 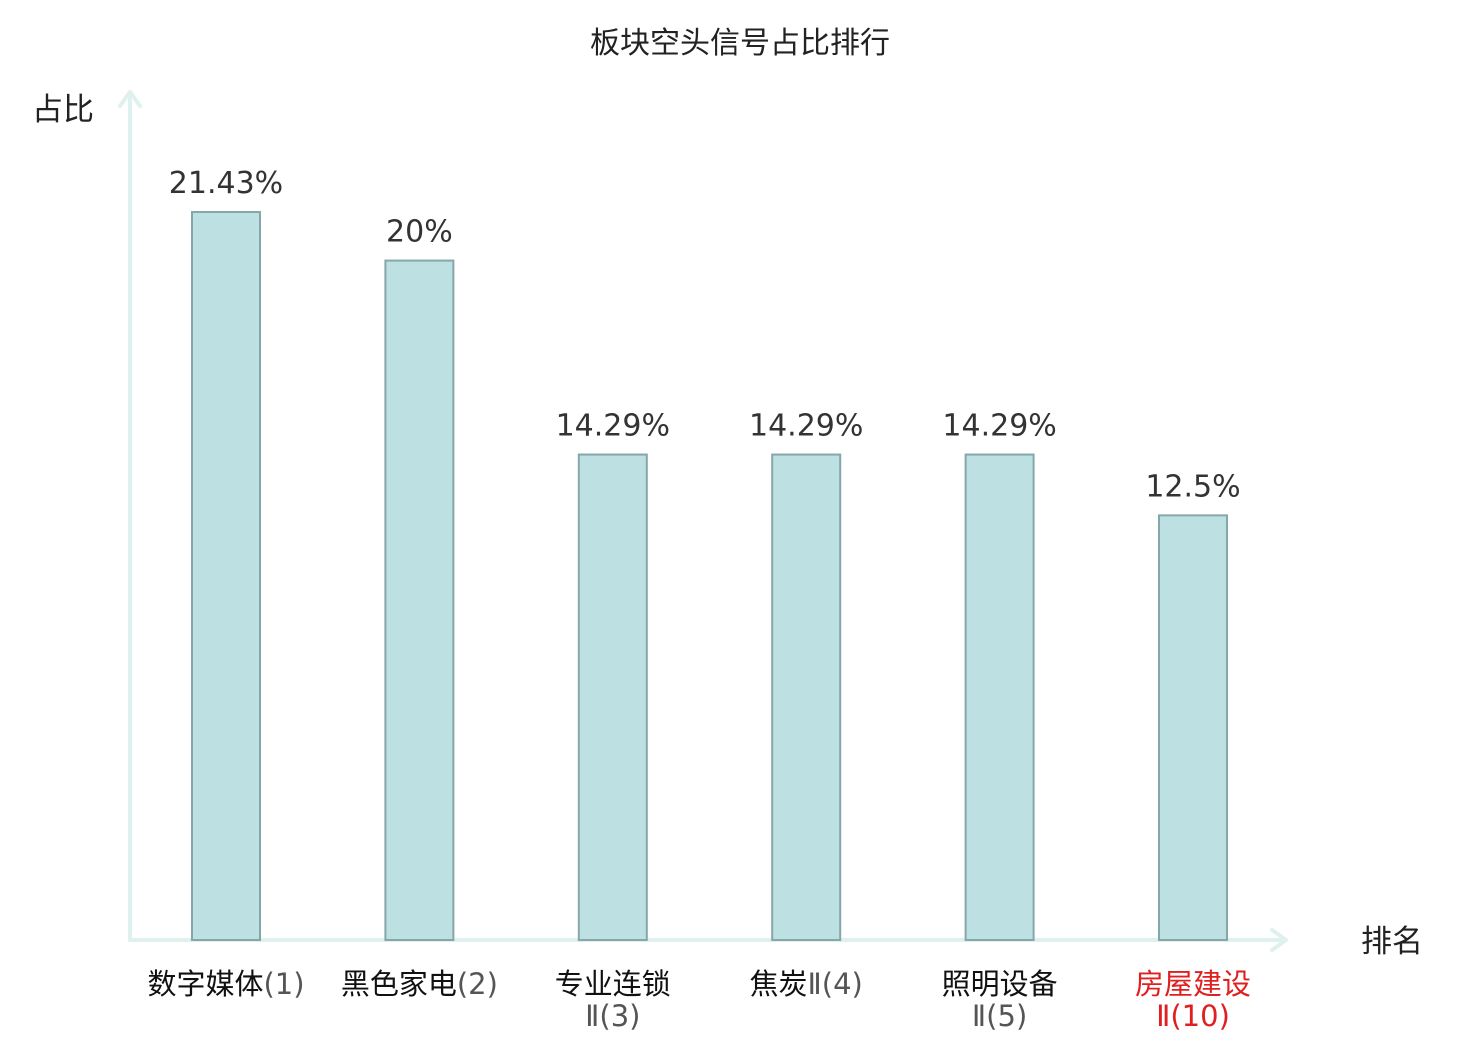 I want to click on category-rank: (1), so click(x=283, y=984).